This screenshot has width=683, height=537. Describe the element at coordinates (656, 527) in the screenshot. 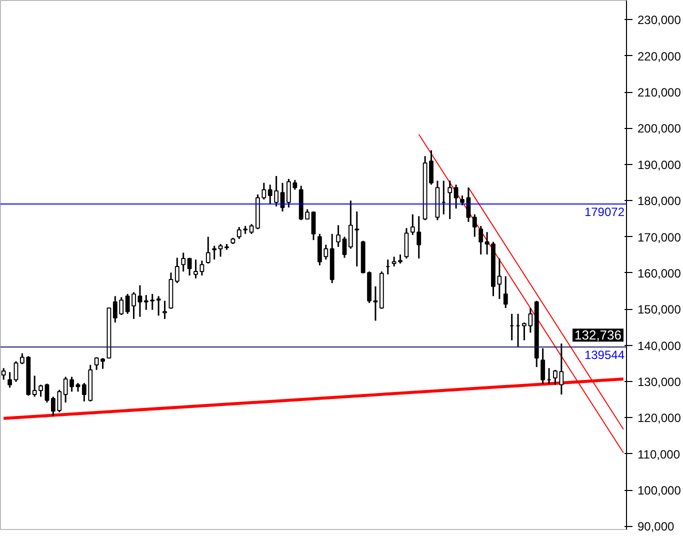

I see `y-tick-label: 90,000` at that location.